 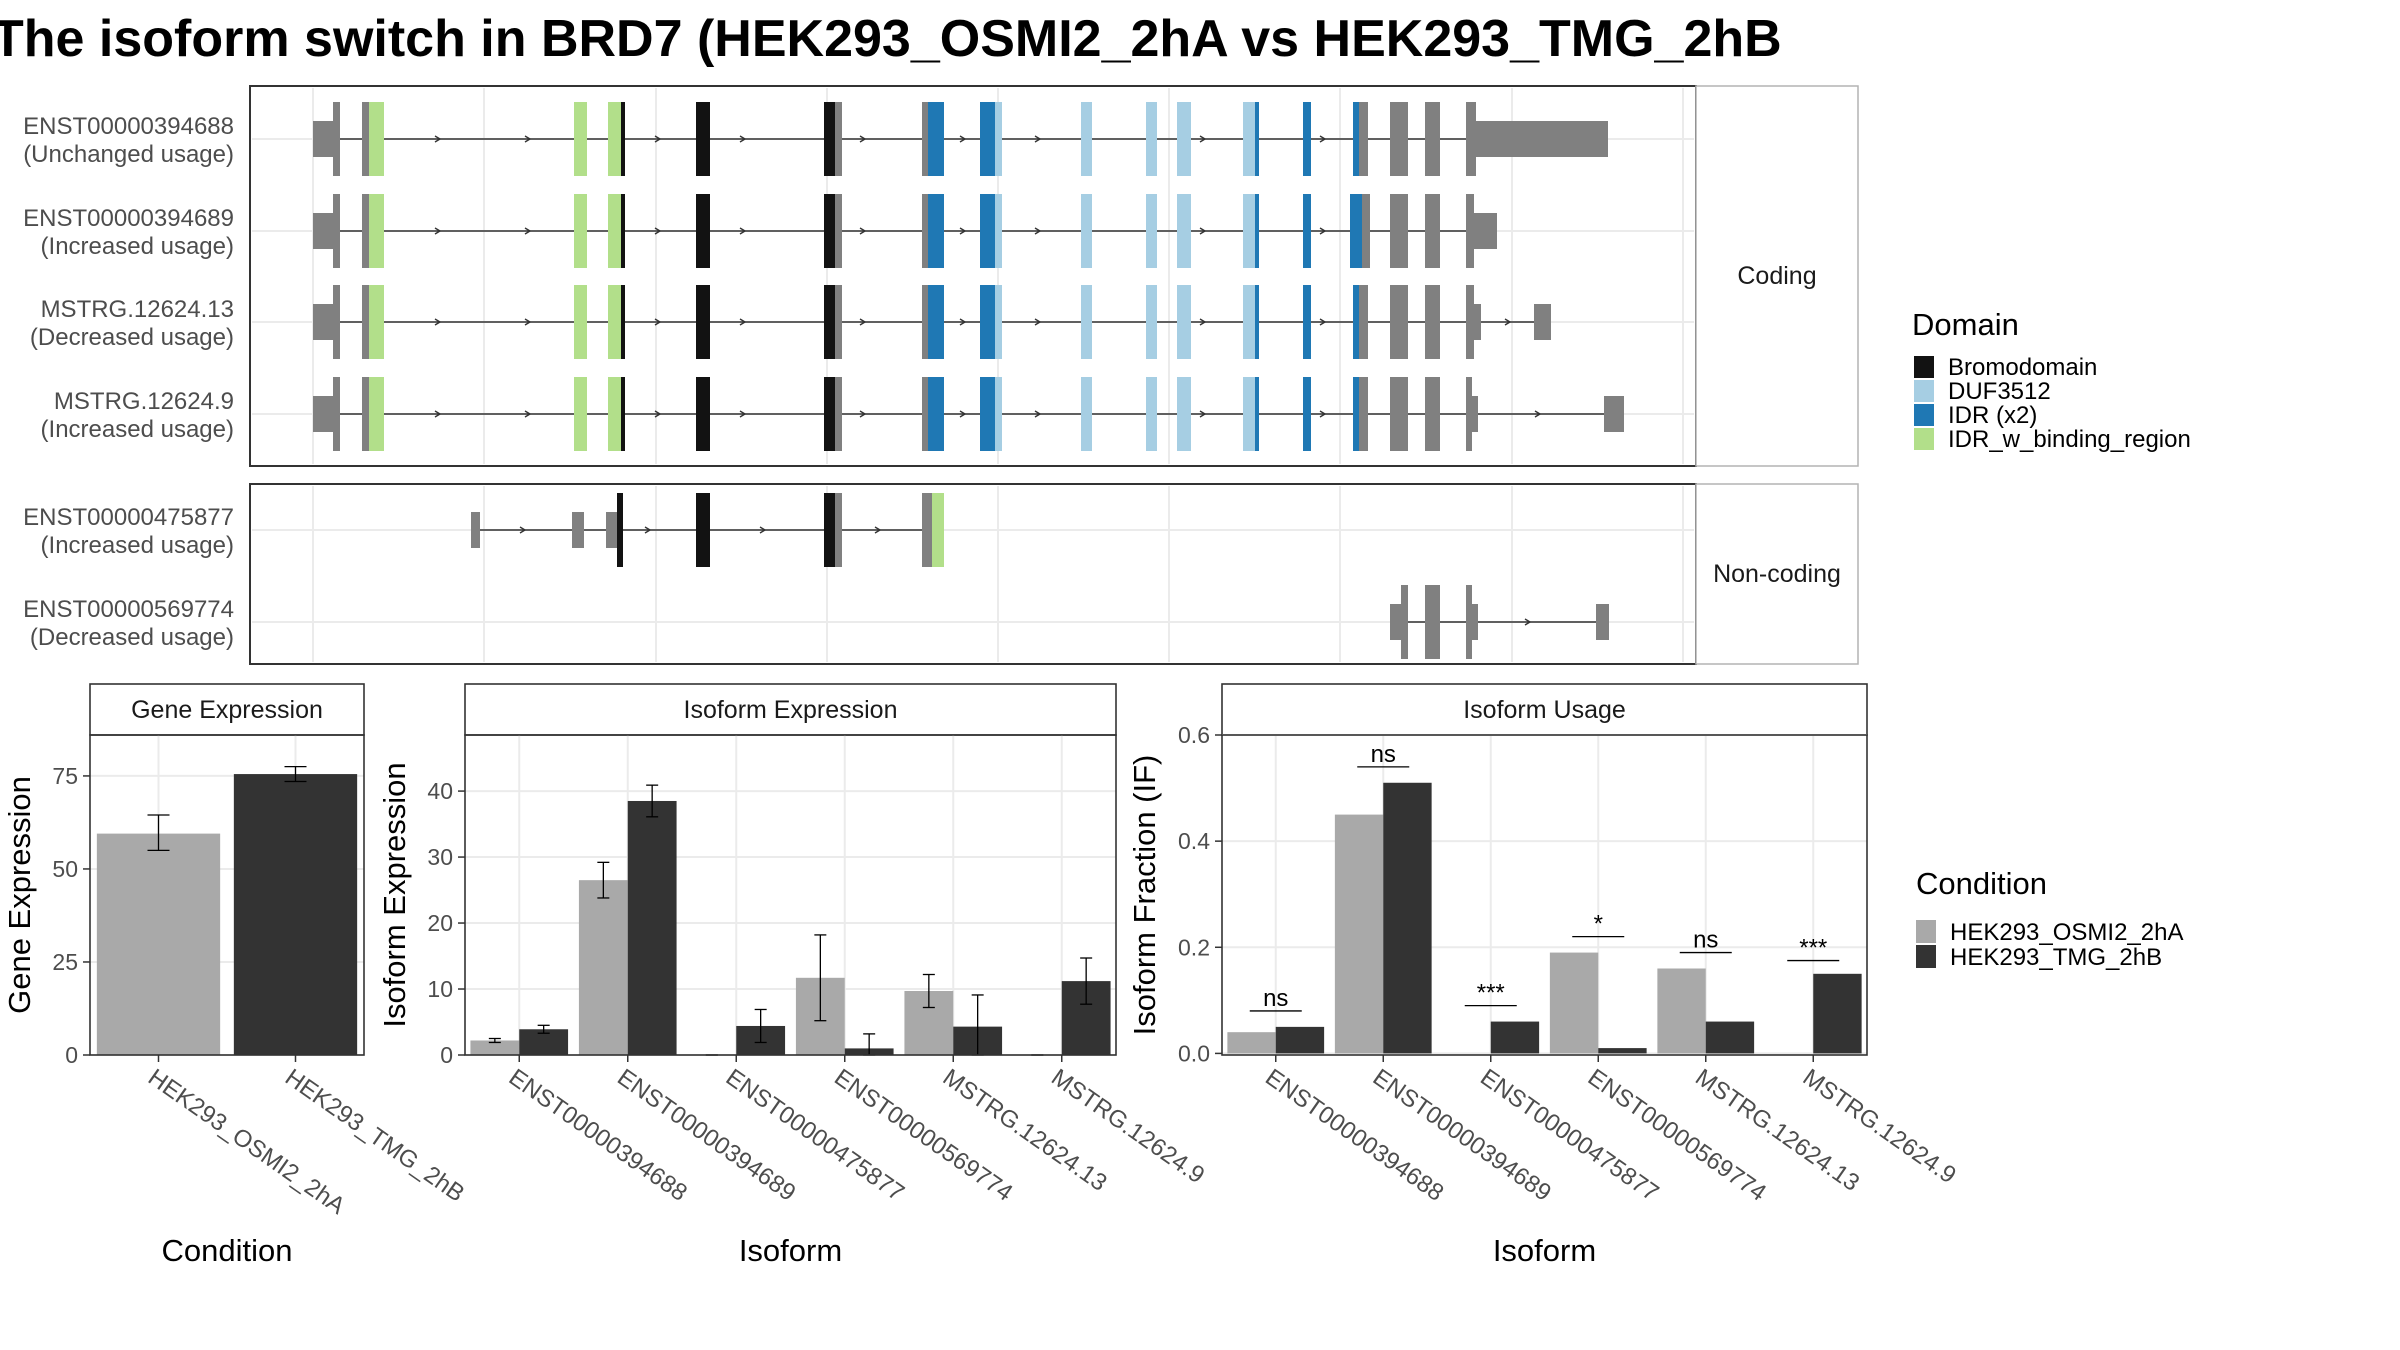 I want to click on coding-strip, so click(x=1777, y=276).